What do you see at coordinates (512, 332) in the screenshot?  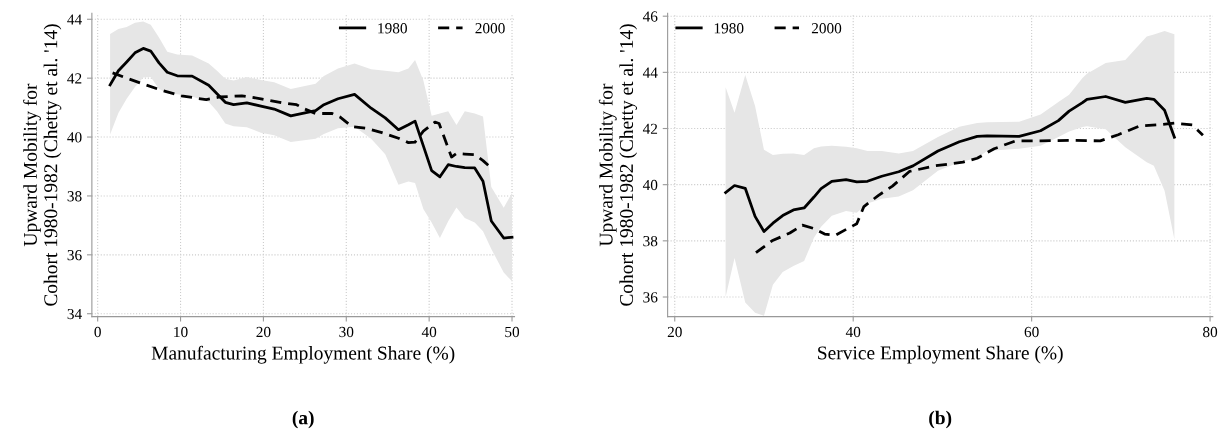 I see `x-tick-label: 50` at bounding box center [512, 332].